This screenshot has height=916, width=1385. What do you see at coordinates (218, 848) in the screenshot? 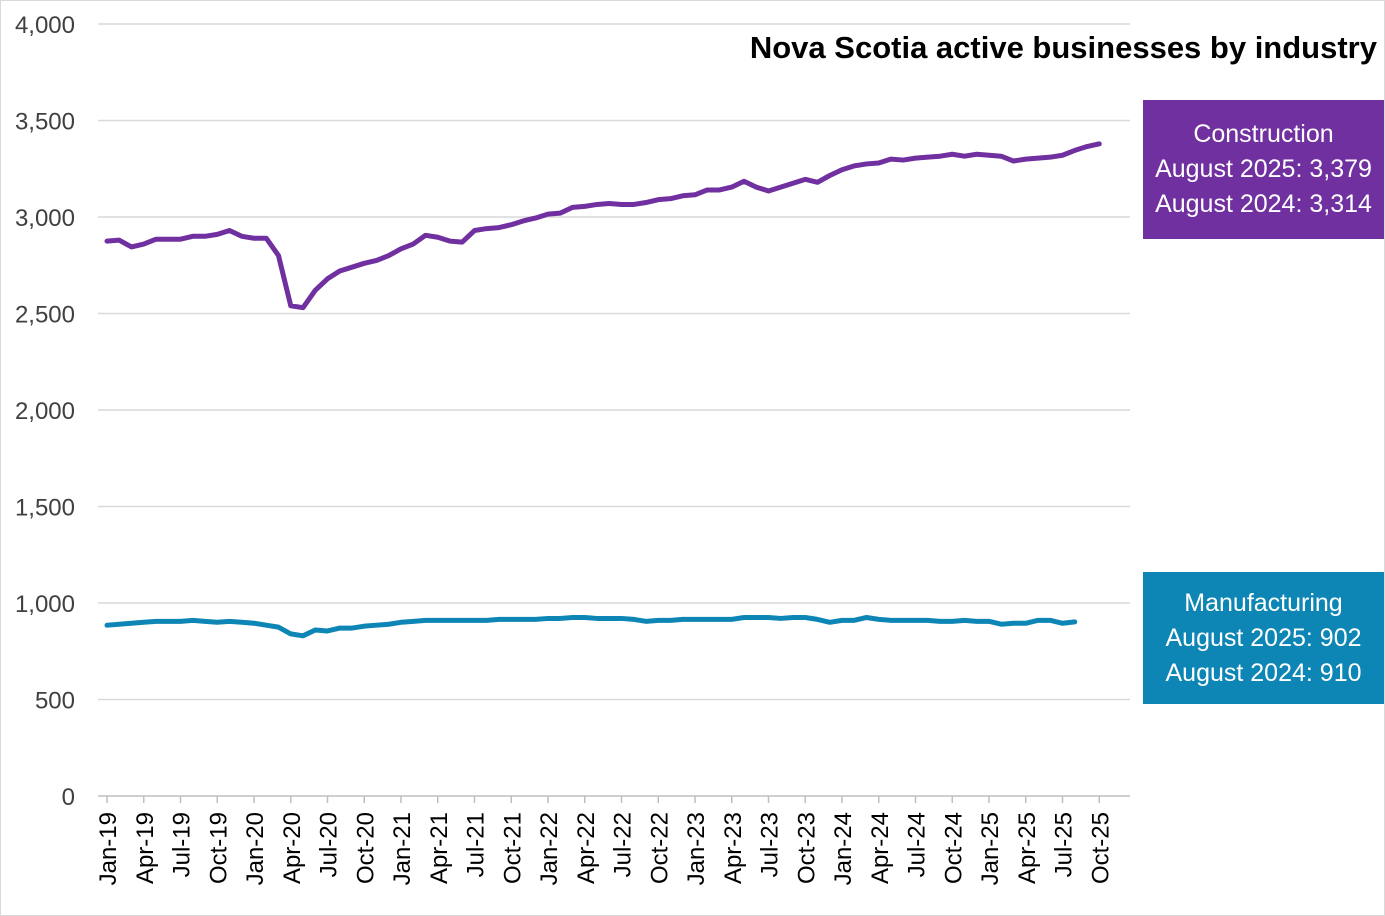
I see `x-tick-label: Oct-19` at bounding box center [218, 848].